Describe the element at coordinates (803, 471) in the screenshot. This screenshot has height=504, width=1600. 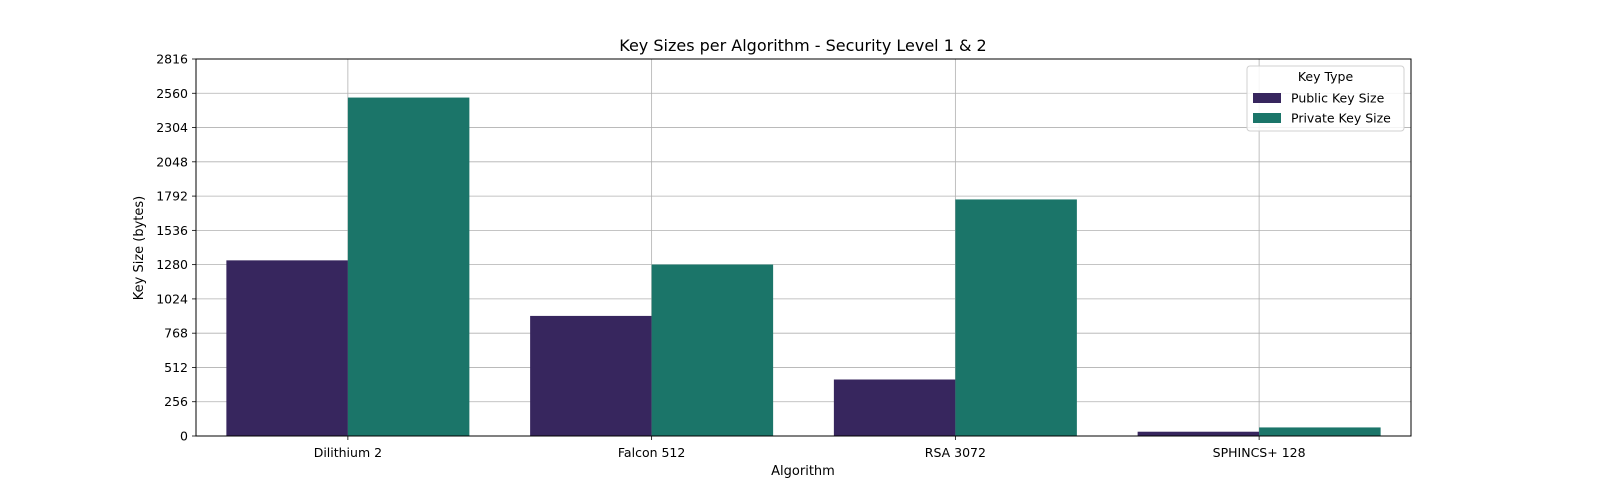
I see `x-axis-label: Algorithm` at that location.